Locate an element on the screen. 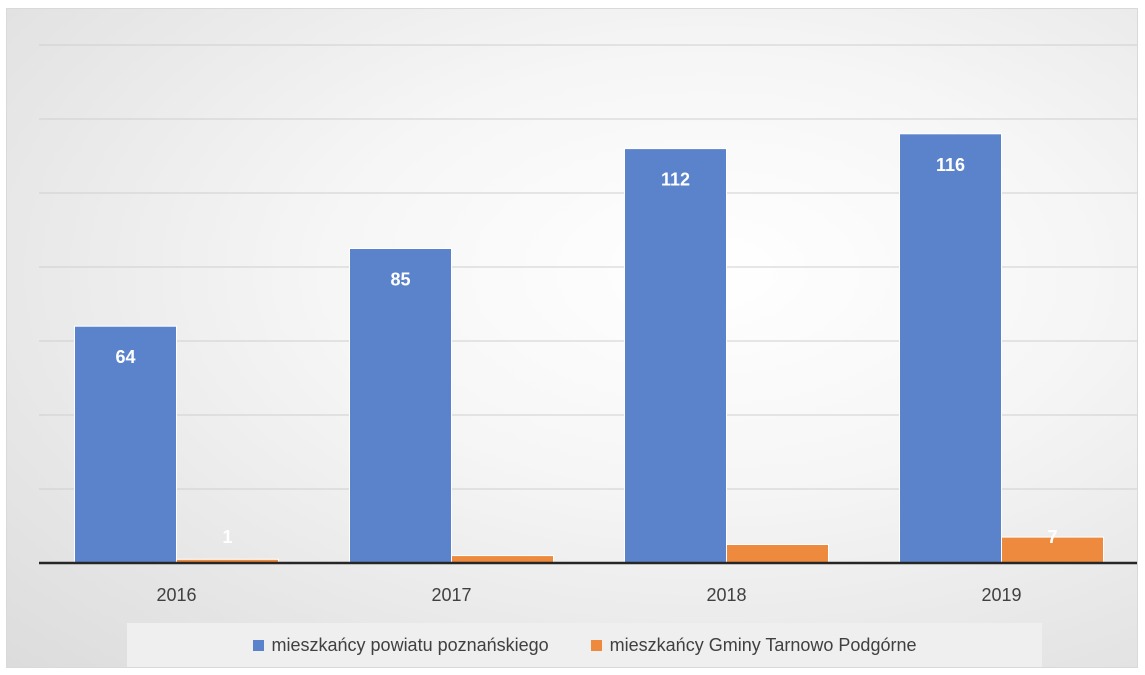 This screenshot has width=1145, height=675. data-label-series-2-2019: 7 is located at coordinates (1052, 537).